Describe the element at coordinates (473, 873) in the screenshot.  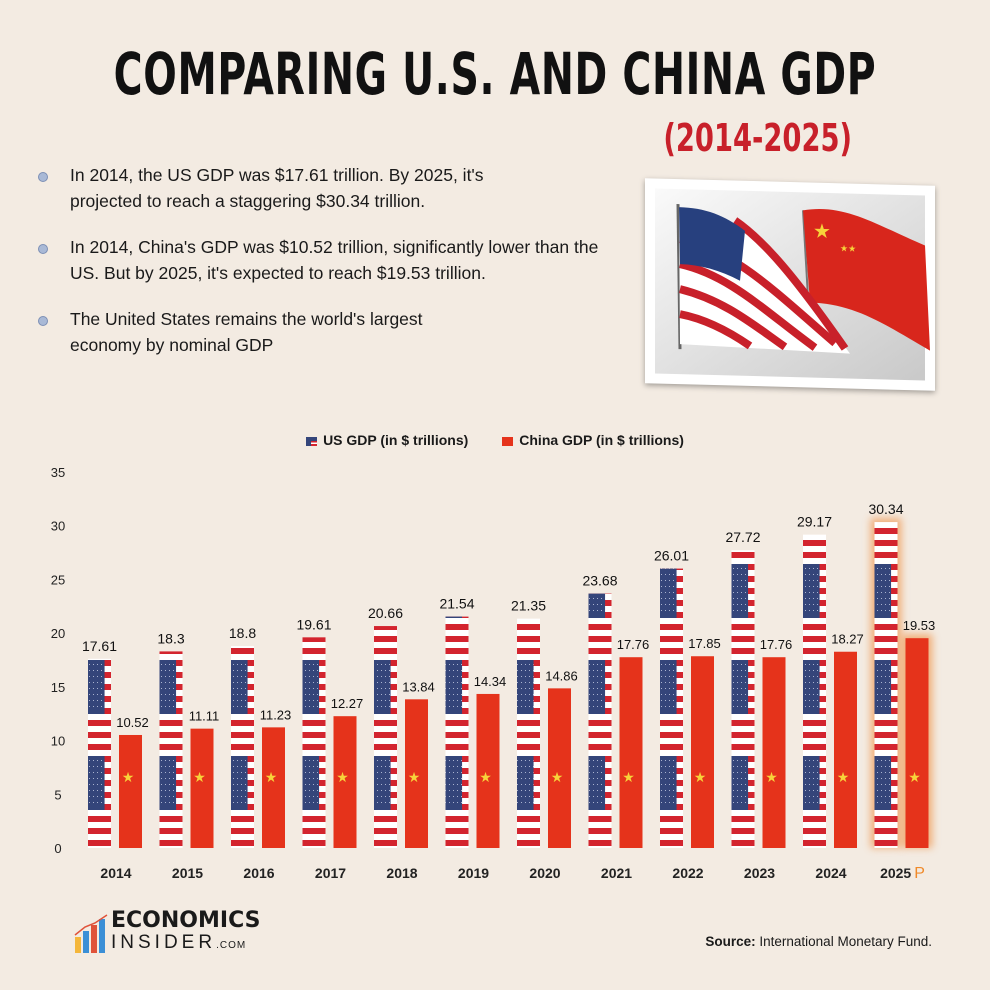
I see `x-tick-label: 2019` at that location.